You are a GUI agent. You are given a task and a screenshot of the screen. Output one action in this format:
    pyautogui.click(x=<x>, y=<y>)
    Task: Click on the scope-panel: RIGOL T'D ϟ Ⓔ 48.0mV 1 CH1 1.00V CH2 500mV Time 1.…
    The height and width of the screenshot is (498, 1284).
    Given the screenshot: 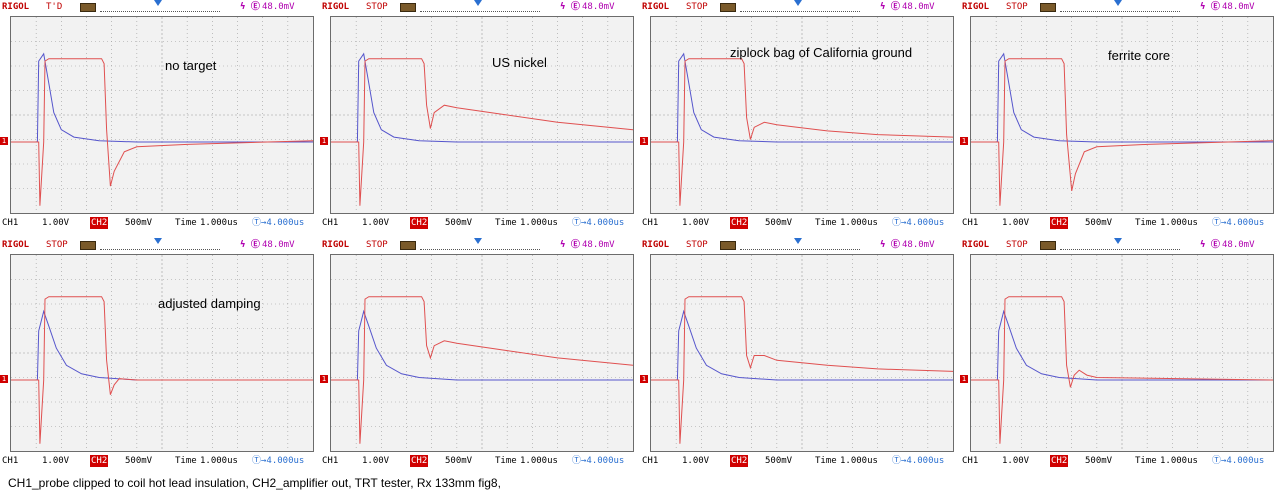 What is the action you would take?
    pyautogui.click(x=158, y=116)
    